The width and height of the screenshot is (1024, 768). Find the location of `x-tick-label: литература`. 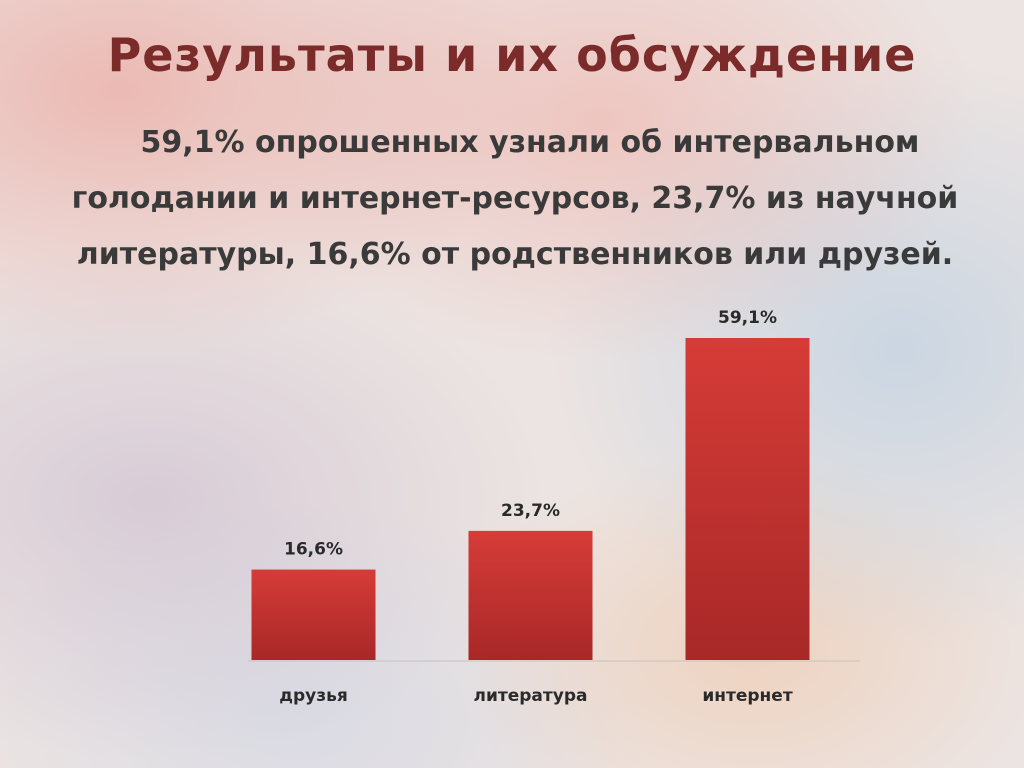

x-tick-label: литература is located at coordinates (531, 696).